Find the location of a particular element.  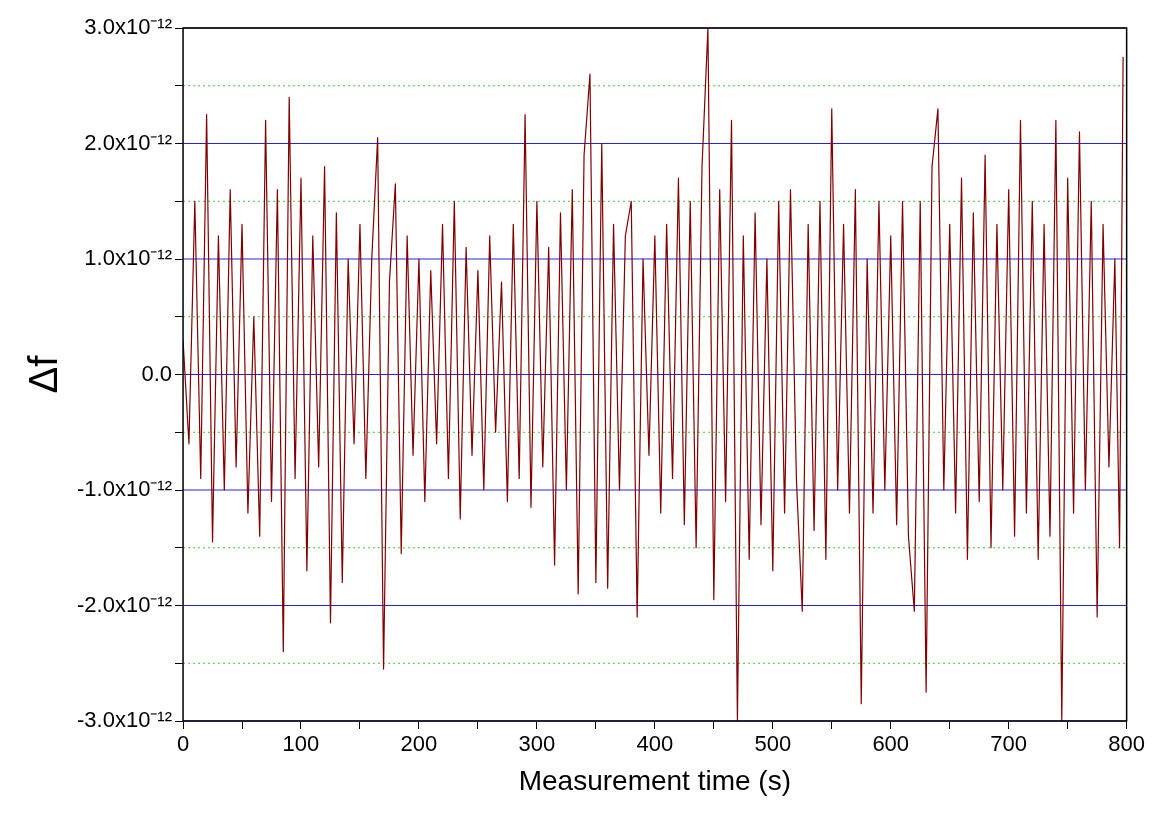

x-tick-label: 300 is located at coordinates (537, 744).